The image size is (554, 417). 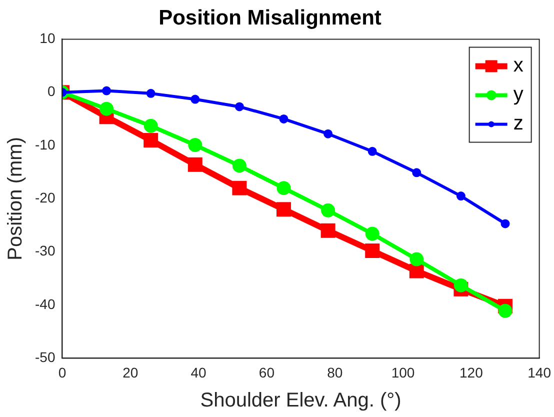 What do you see at coordinates (62, 372) in the screenshot?
I see `x-tick-label: 0` at bounding box center [62, 372].